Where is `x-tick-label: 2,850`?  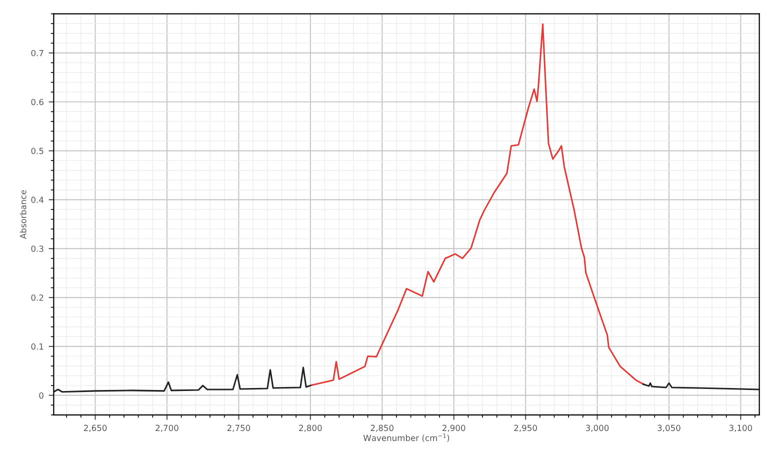 x-tick-label: 2,850 is located at coordinates (382, 428).